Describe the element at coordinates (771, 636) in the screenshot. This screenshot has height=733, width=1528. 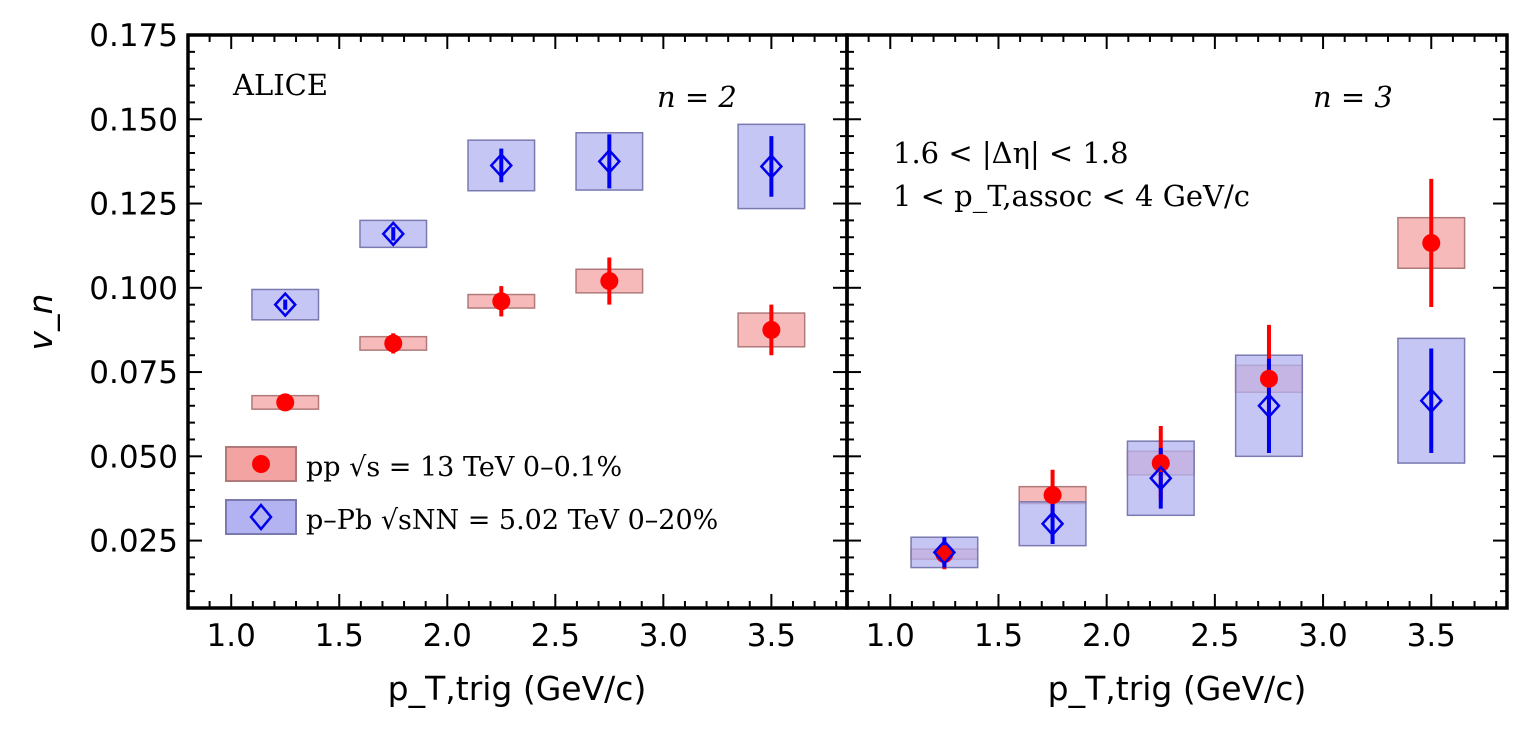
I see `left-xtick-label-5: 3.5` at that location.